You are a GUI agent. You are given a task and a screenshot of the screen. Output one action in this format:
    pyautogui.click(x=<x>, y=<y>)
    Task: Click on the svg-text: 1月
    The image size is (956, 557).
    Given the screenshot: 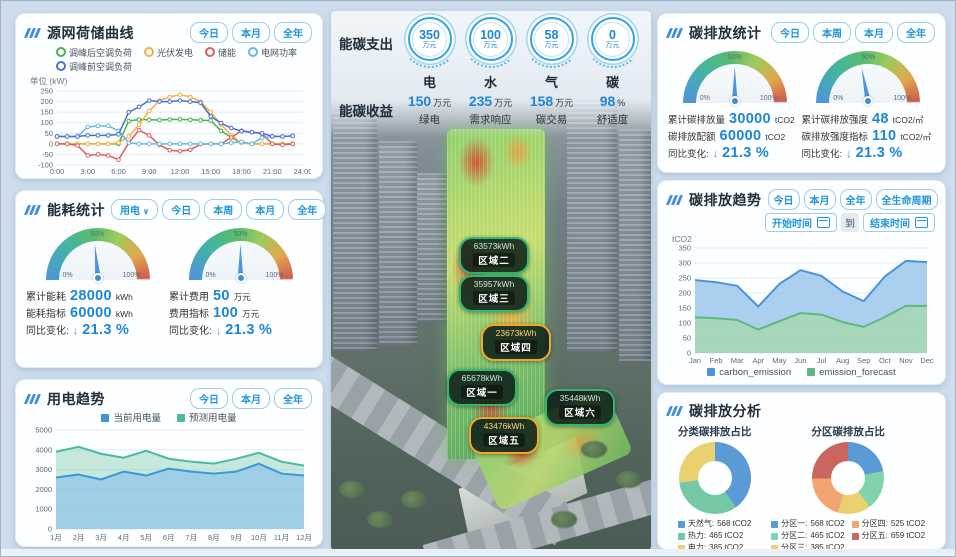 What is the action you would take?
    pyautogui.click(x=56, y=537)
    